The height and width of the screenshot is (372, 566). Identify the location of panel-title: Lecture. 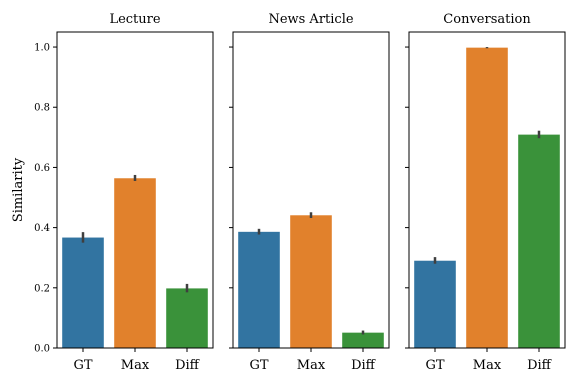
(134, 19).